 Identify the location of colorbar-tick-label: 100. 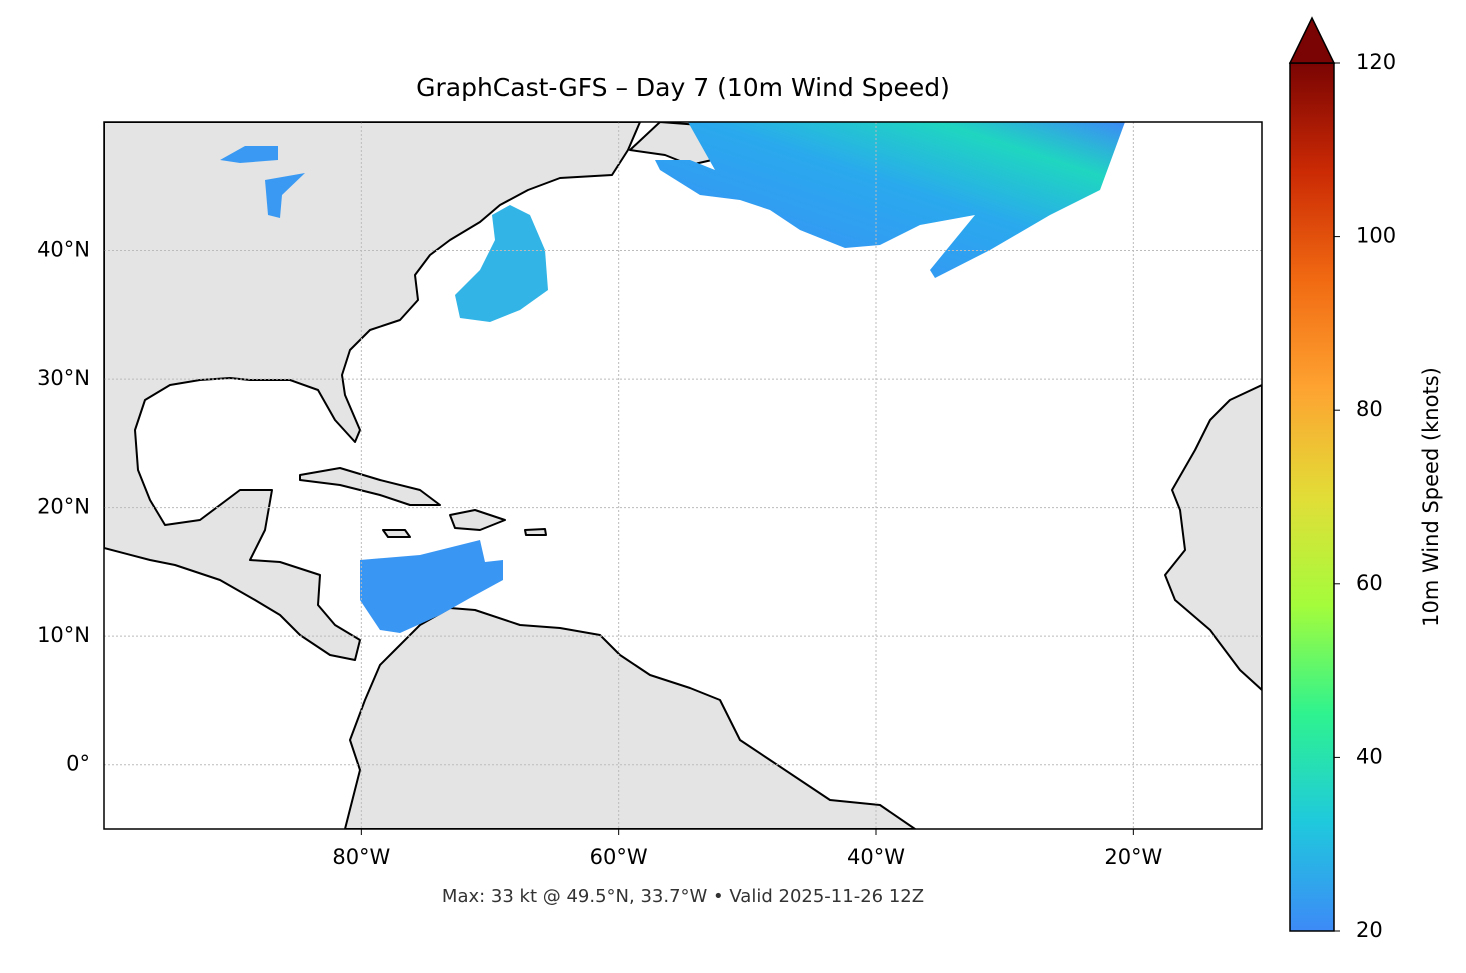
(1376, 236).